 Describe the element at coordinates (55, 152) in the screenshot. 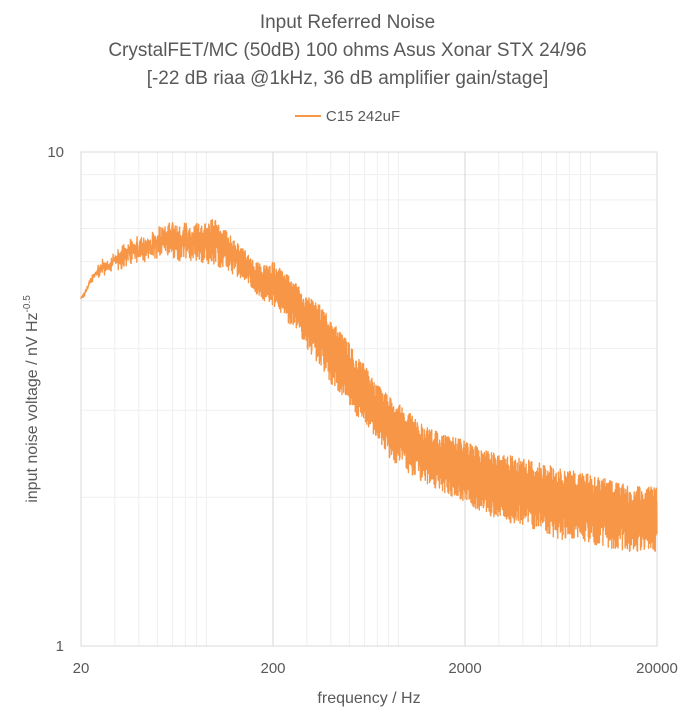

I see `y-tick-label: 10` at that location.